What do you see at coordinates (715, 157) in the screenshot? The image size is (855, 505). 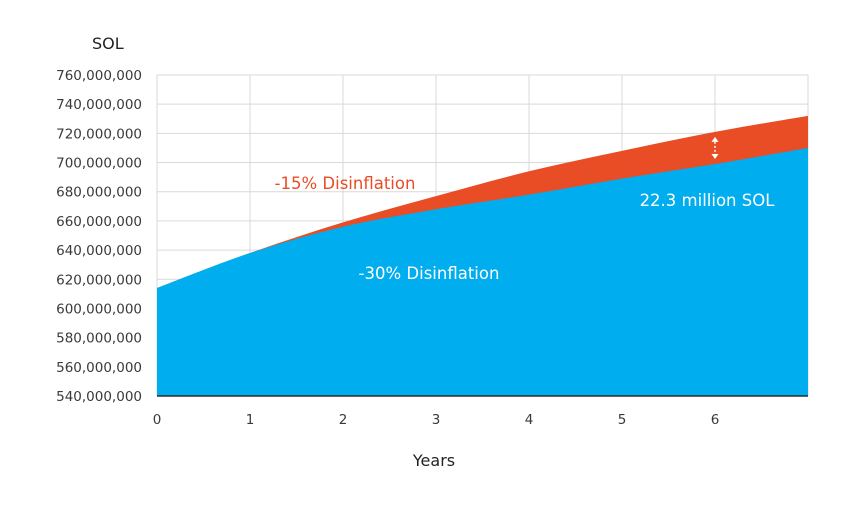 I see `gap-arrow-head-down` at bounding box center [715, 157].